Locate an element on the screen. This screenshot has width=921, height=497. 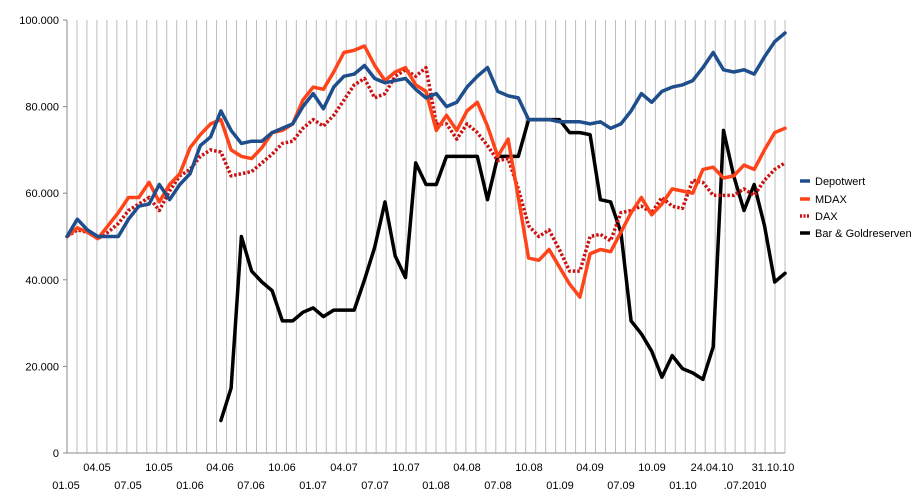
x-tick-label-upper: 10.07 is located at coordinates (406, 468).